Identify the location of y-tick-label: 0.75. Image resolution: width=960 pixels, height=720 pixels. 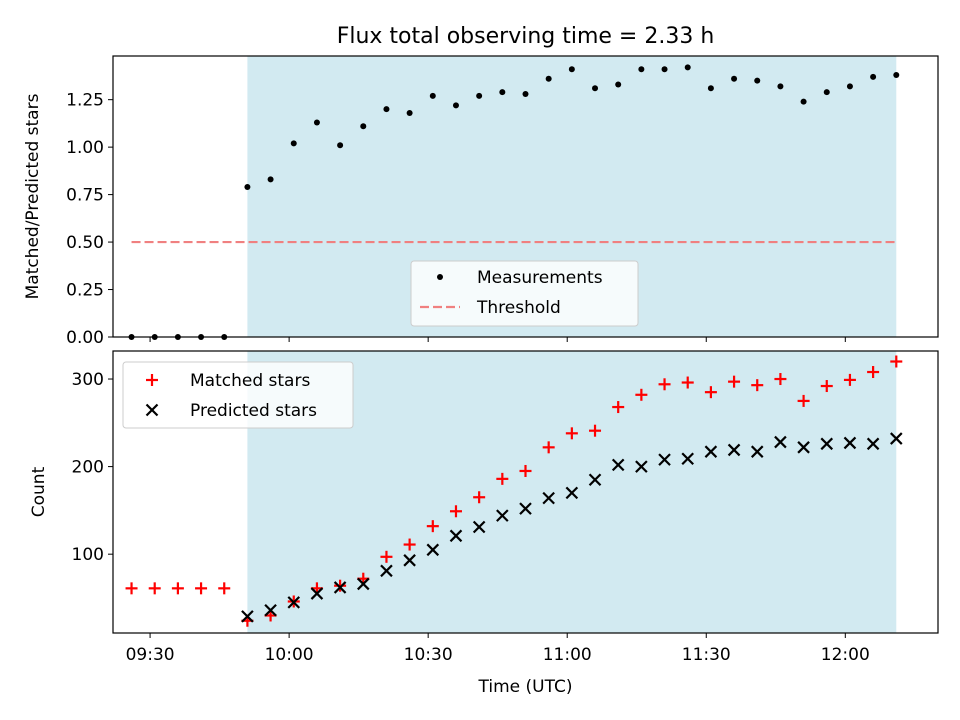
(85, 196).